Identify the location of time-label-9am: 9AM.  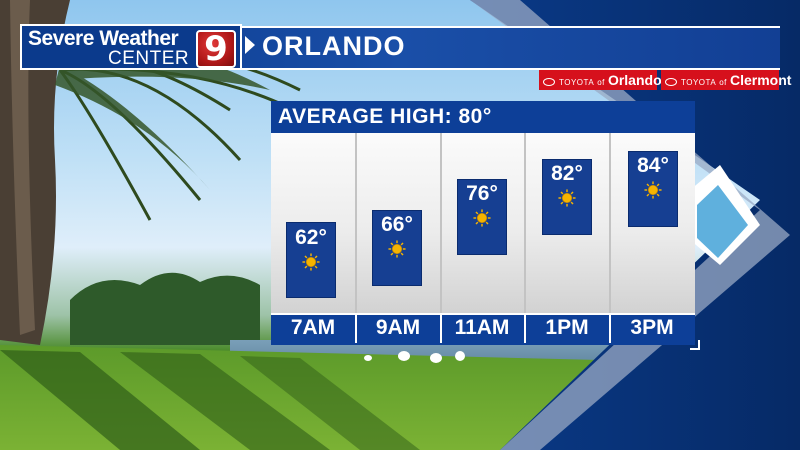
(398, 327).